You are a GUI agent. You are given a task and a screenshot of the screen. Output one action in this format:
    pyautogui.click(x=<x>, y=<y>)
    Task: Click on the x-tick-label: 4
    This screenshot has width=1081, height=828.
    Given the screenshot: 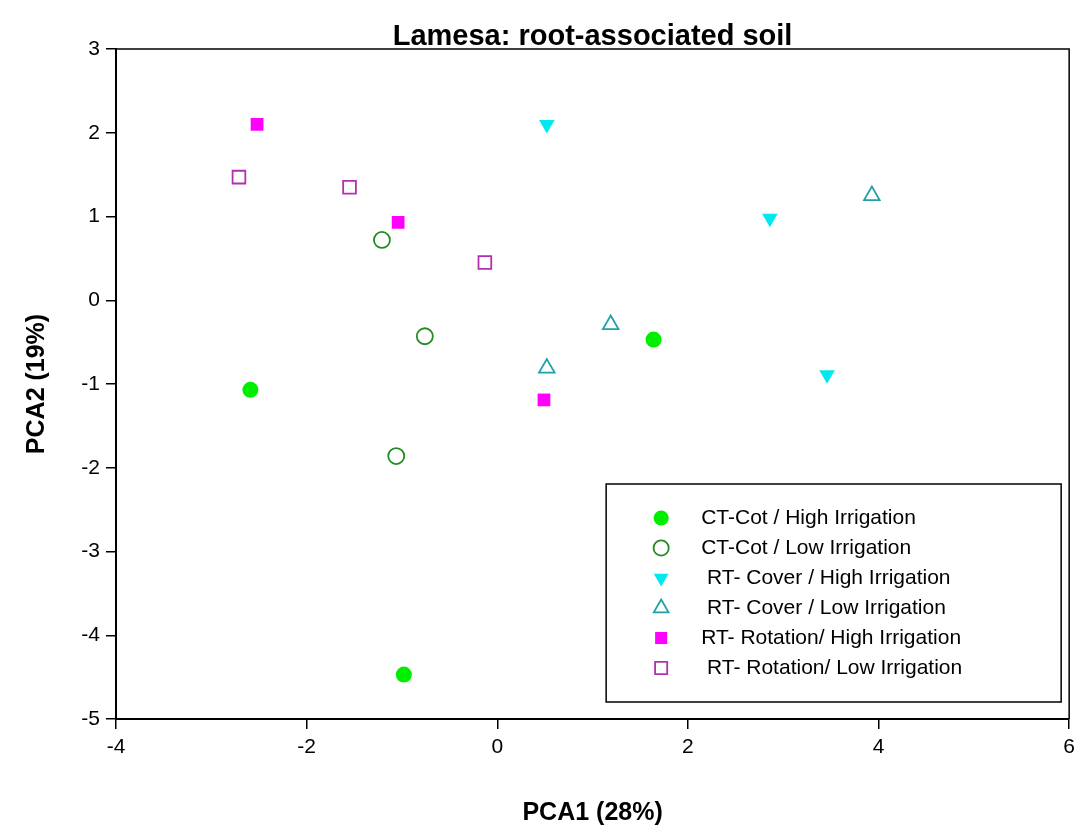 What is the action you would take?
    pyautogui.click(x=878, y=746)
    